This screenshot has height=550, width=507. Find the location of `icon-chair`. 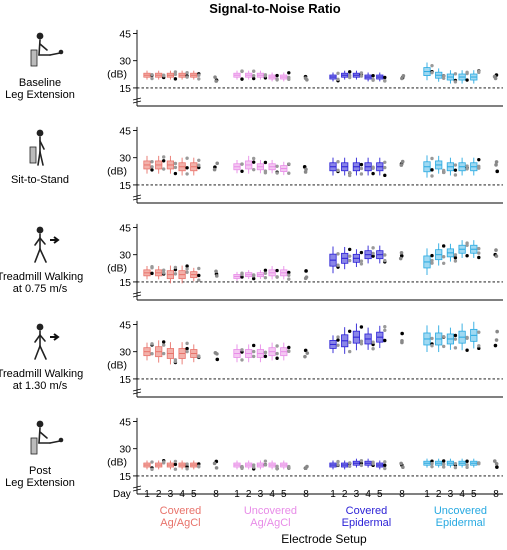

icon-chair is located at coordinates (33, 155).